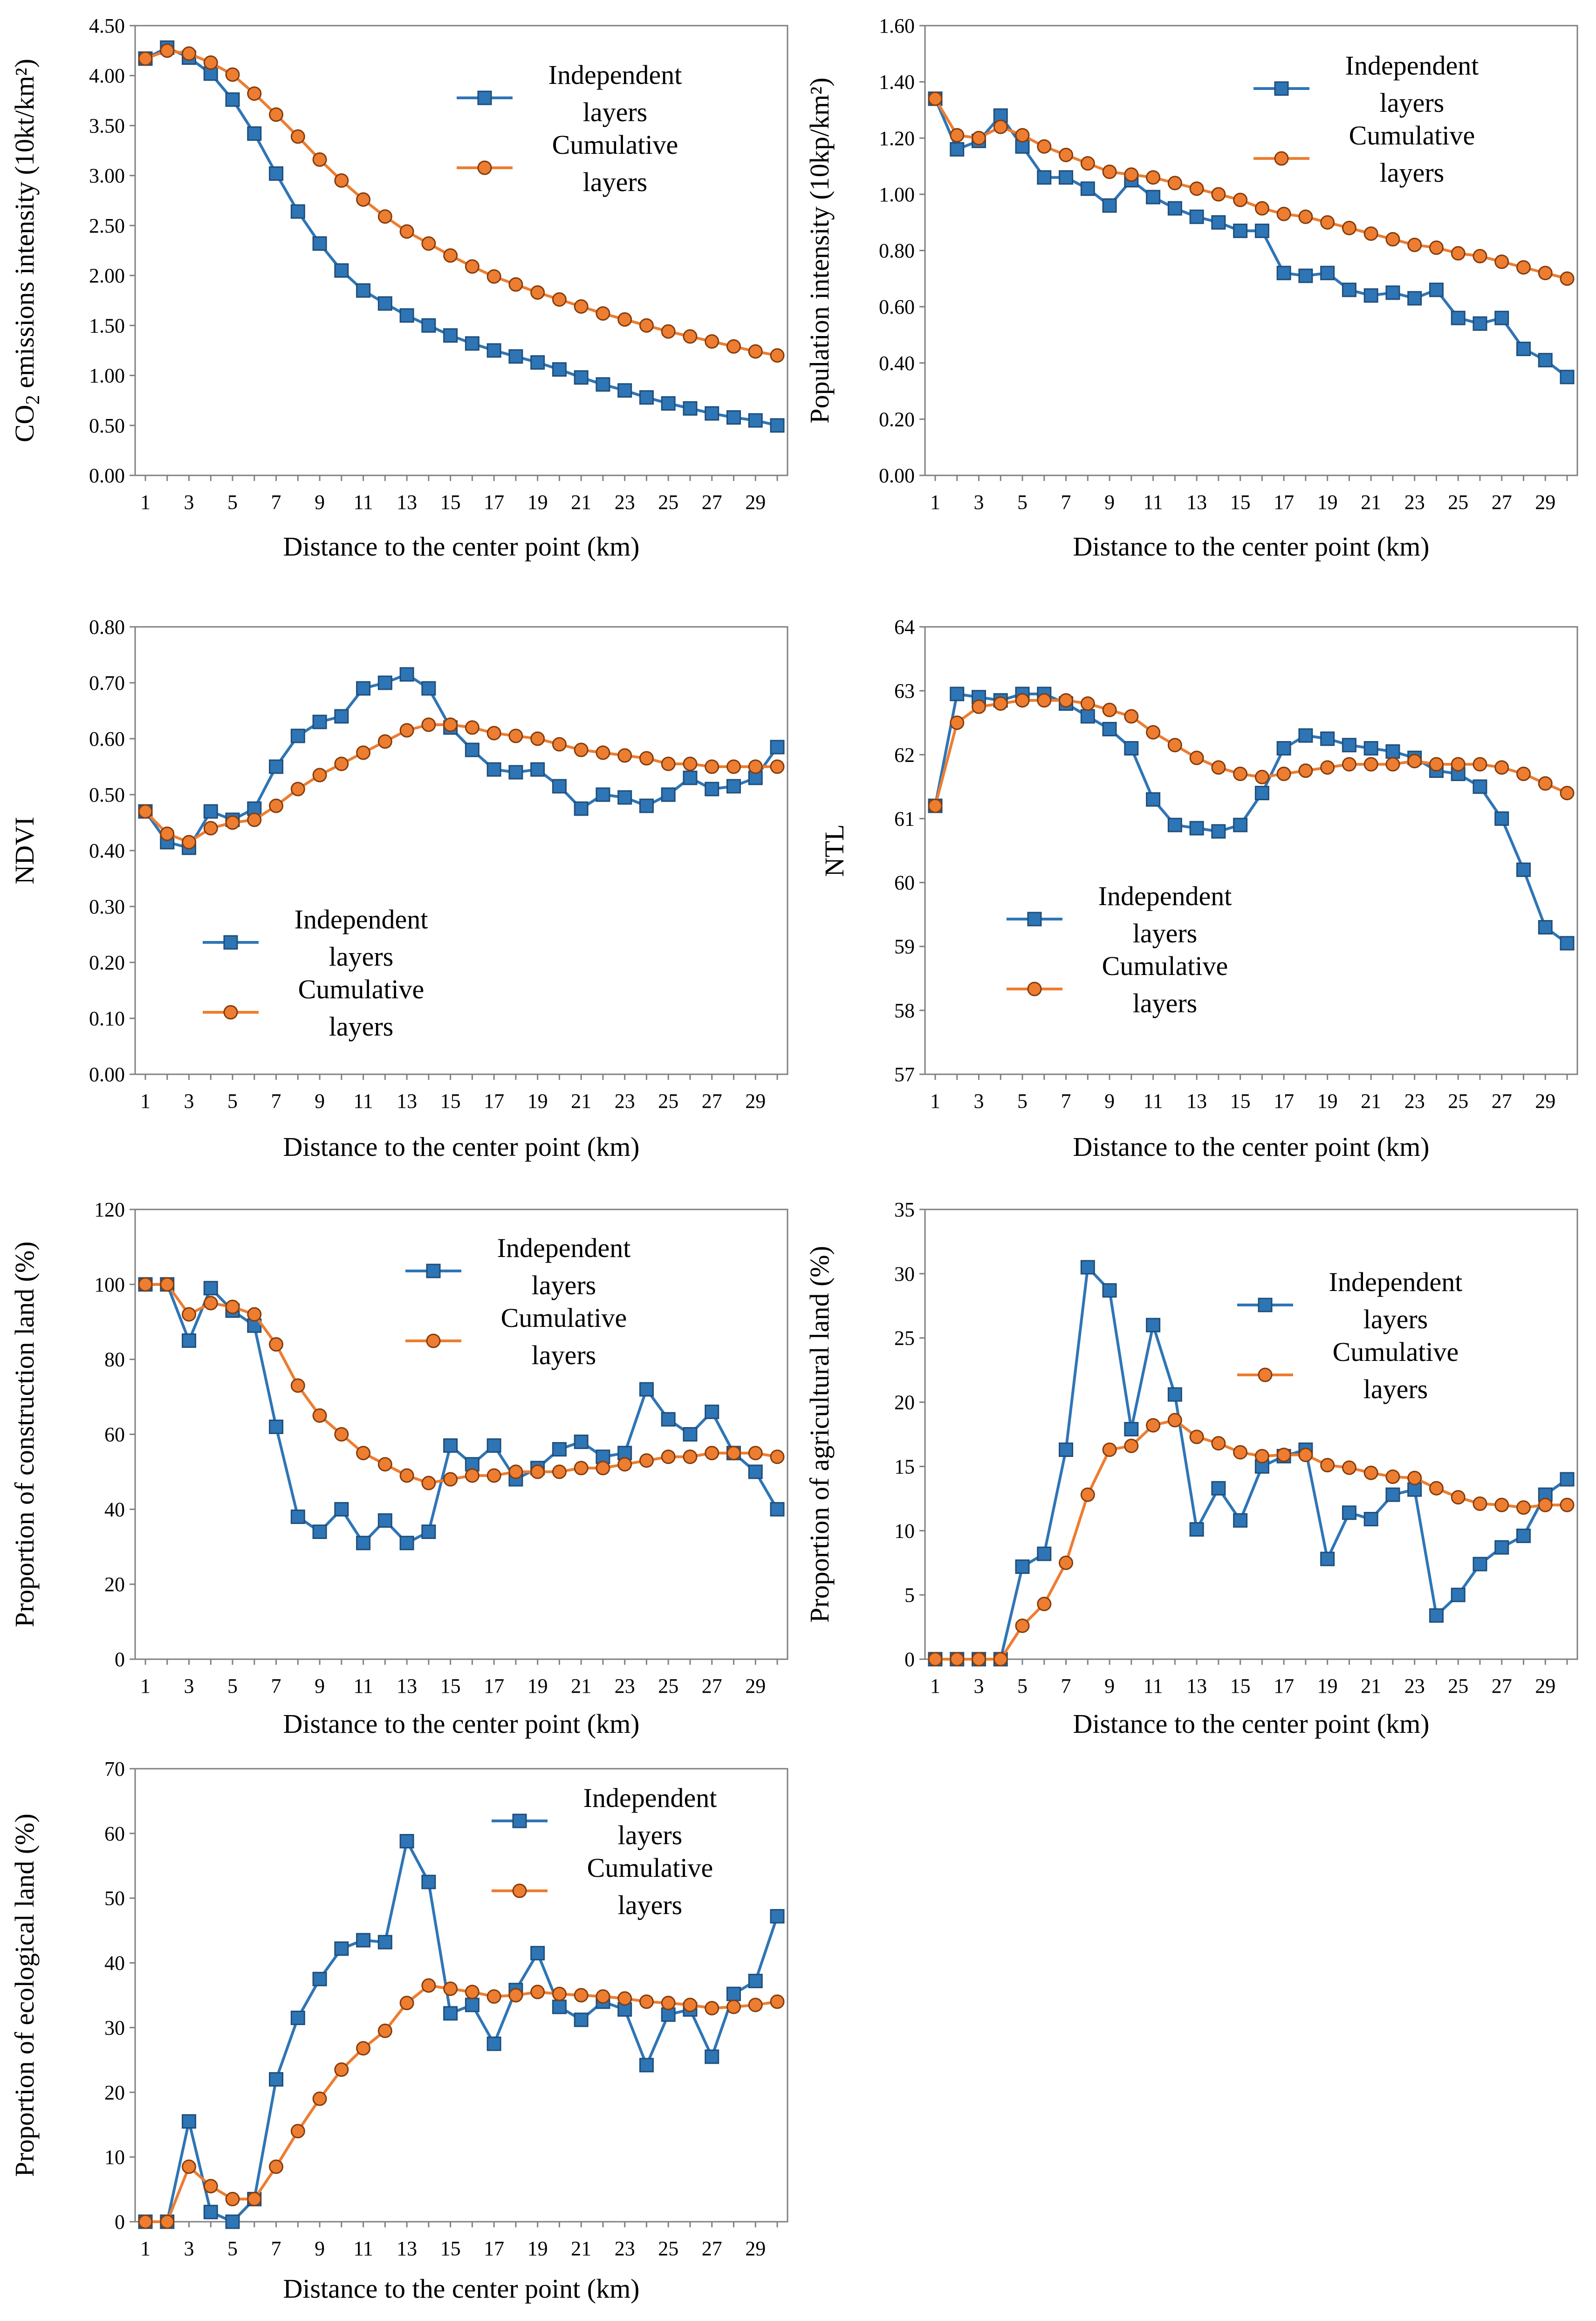 The height and width of the screenshot is (2321, 1596). Describe the element at coordinates (25, 1434) in the screenshot. I see `y-axis-label: Proportion of construction land (%)` at that location.